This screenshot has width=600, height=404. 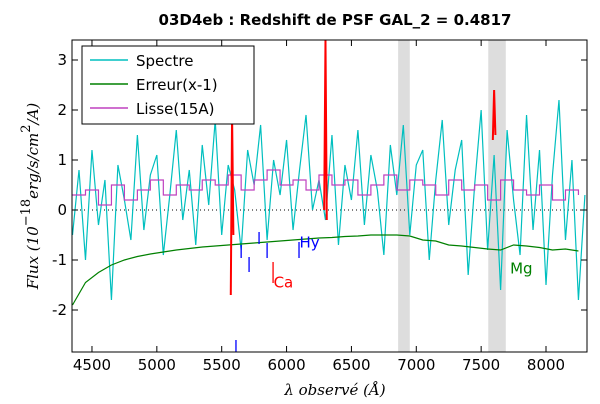 What do you see at coordinates (481, 365) in the screenshot?
I see `x-tick-label: 7500` at bounding box center [481, 365].